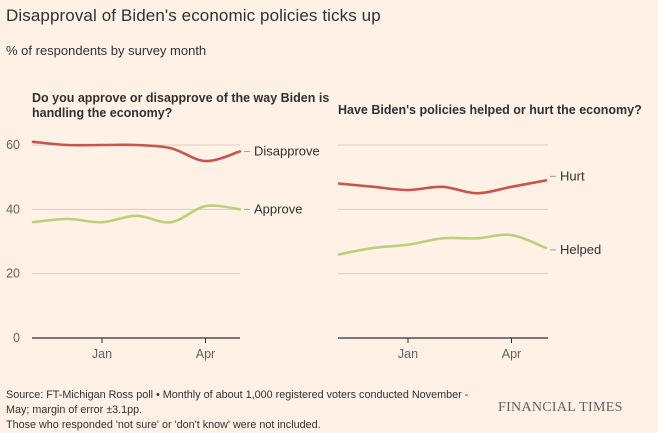 This screenshot has height=433, width=658. What do you see at coordinates (442, 187) in the screenshot?
I see `series-line-hurt` at bounding box center [442, 187].